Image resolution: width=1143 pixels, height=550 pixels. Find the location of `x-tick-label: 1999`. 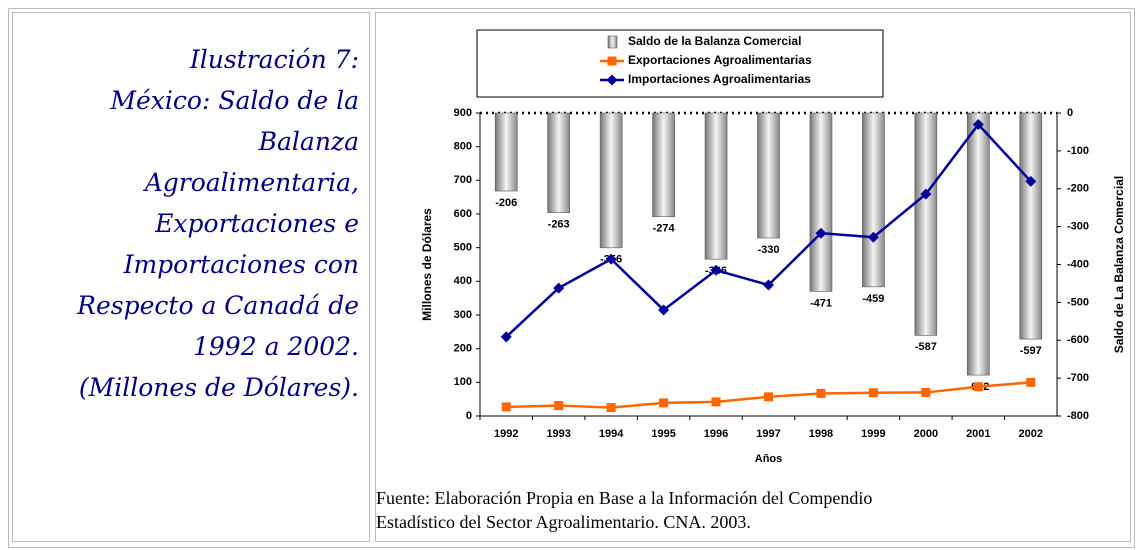

x-tick-label: 1999 is located at coordinates (873, 434).